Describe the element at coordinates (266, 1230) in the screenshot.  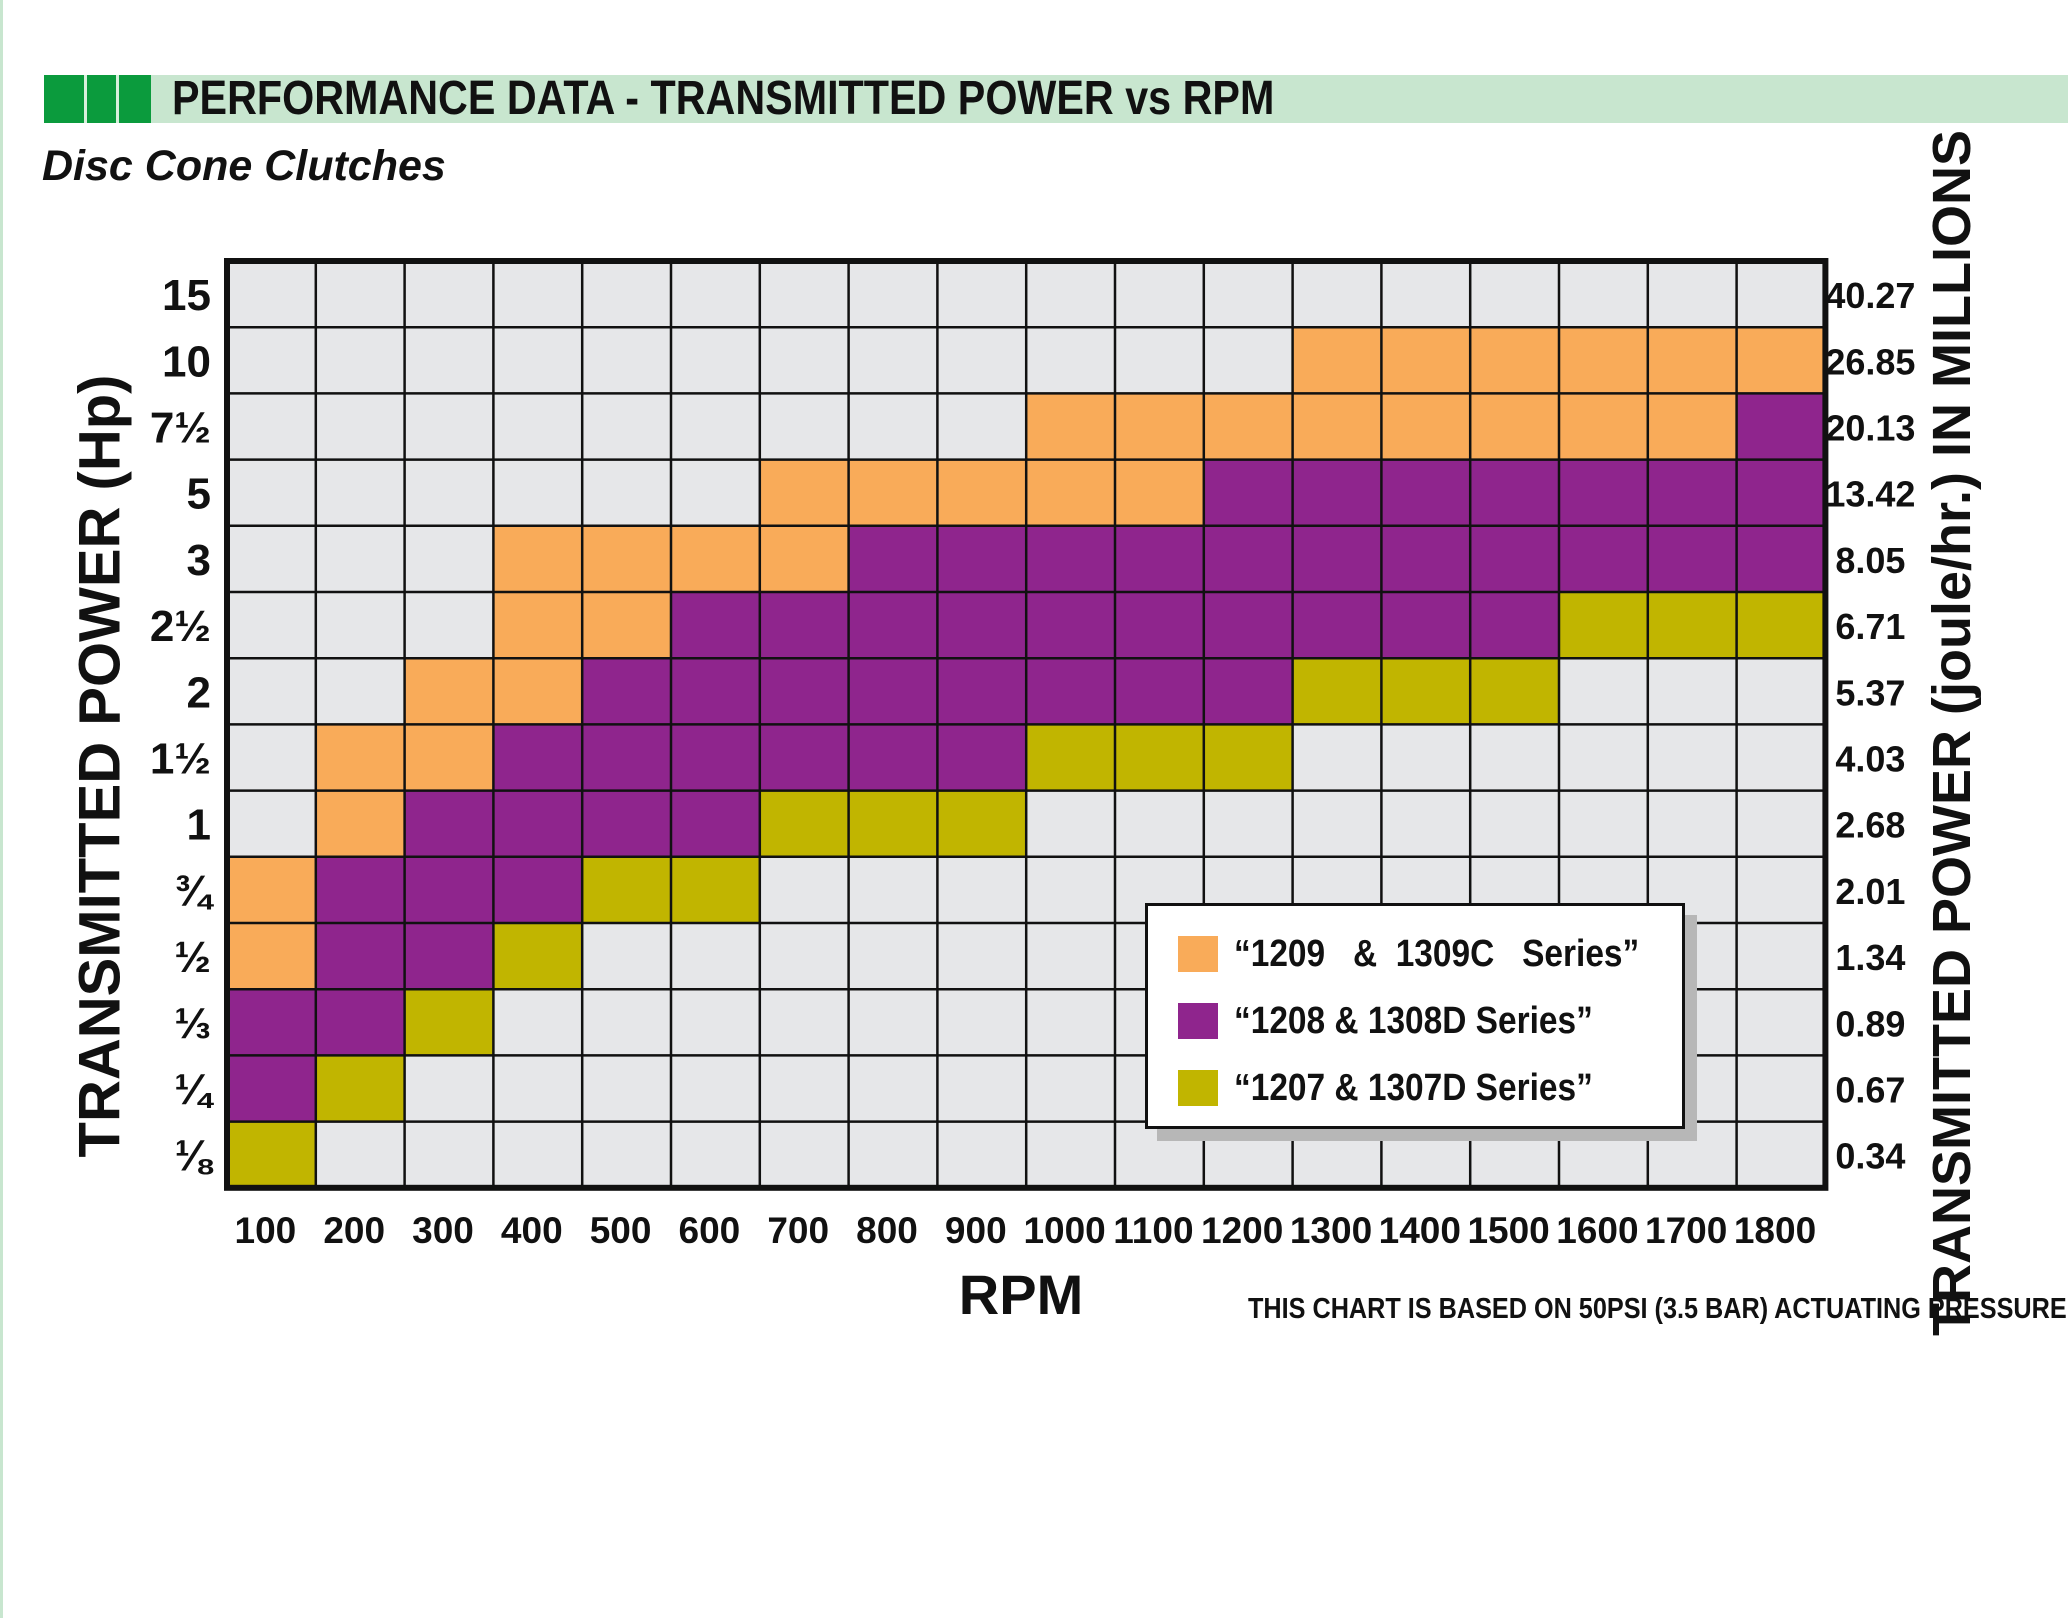
I see `x-tick-label: 100` at that location.